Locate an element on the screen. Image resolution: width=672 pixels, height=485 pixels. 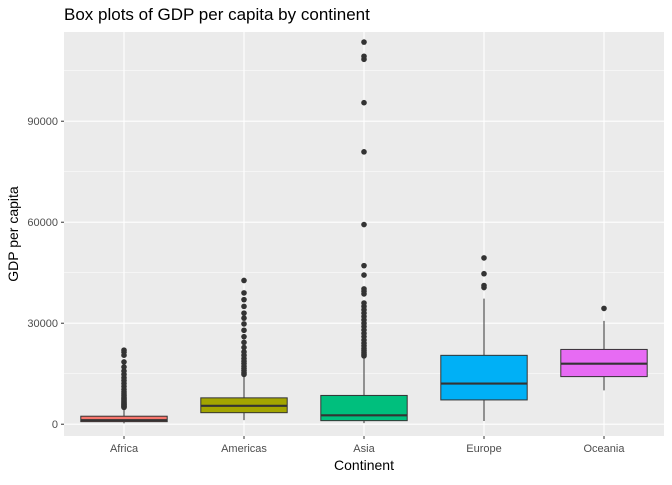
x-tick-label: Asia is located at coordinates (364, 449).